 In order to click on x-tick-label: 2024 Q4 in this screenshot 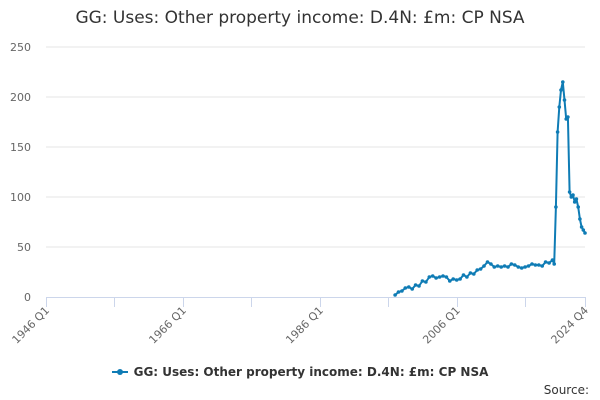, I will do `click(570, 325)`.